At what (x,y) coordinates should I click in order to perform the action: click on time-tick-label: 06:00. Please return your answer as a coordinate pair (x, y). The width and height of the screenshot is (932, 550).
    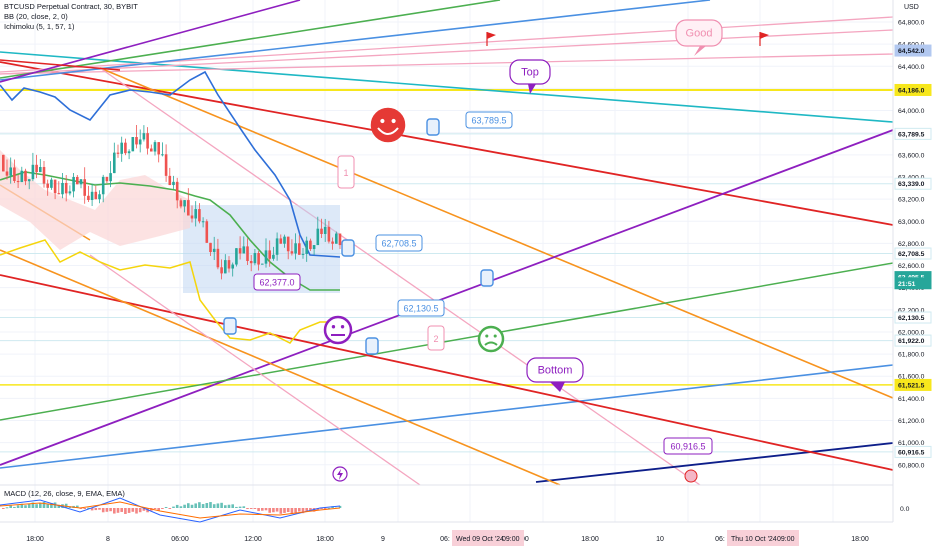
    Looking at the image, I should click on (180, 539).